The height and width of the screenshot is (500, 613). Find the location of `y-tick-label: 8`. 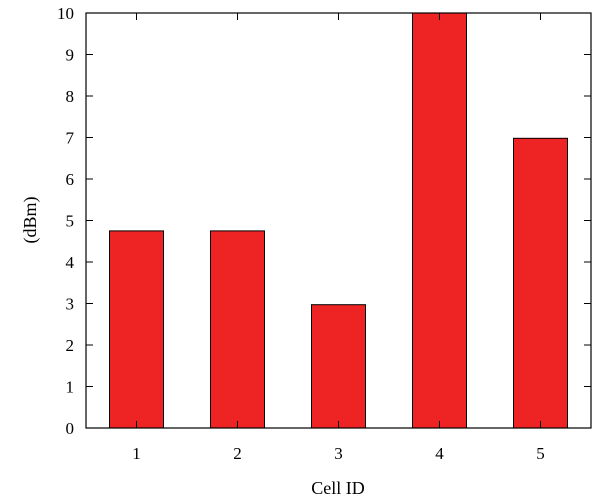

y-tick-label: 8 is located at coordinates (70, 96).